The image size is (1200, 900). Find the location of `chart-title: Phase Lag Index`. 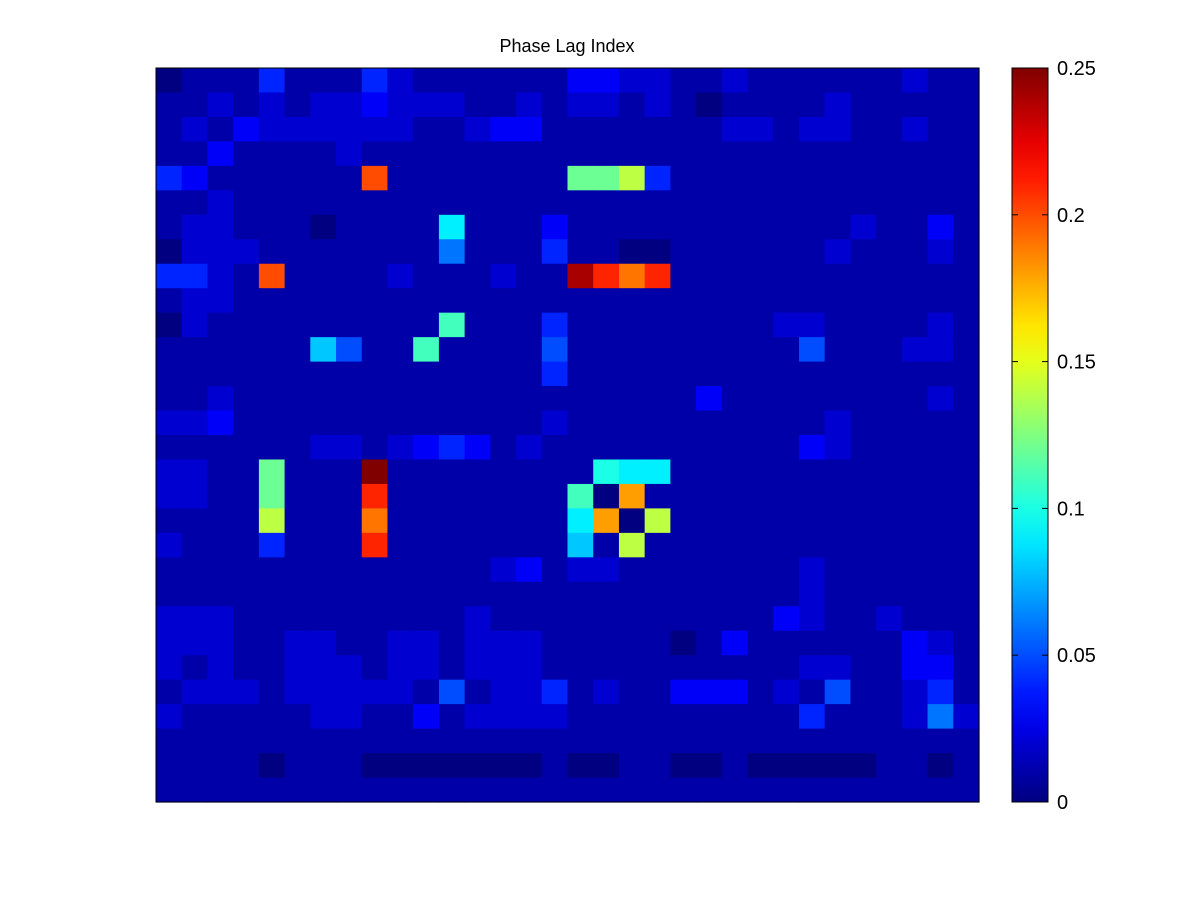

chart-title: Phase Lag Index is located at coordinates (566, 46).